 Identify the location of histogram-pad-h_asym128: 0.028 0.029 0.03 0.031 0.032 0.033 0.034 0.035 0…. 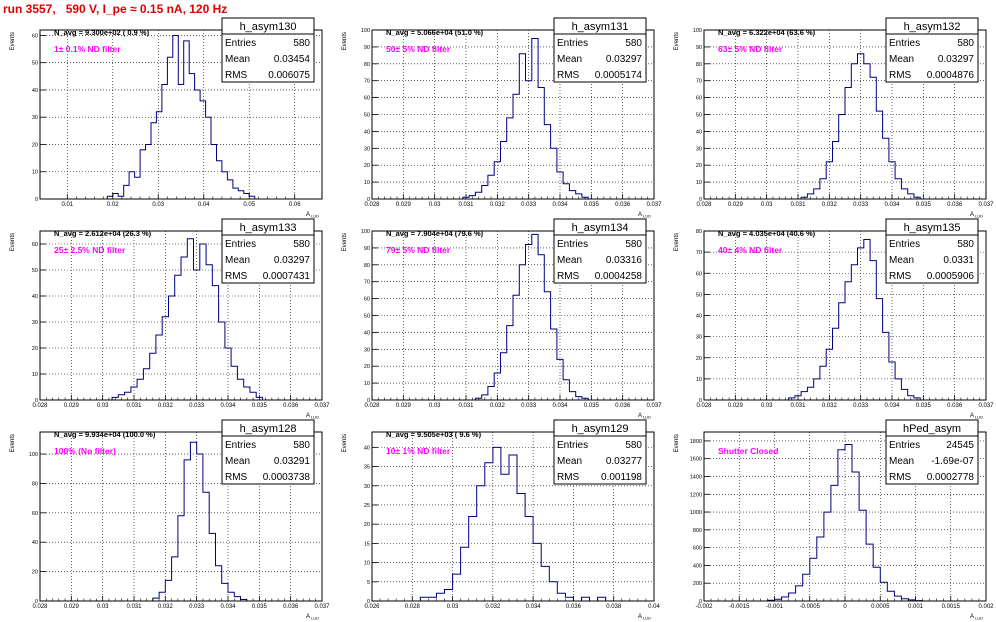
(170, 520).